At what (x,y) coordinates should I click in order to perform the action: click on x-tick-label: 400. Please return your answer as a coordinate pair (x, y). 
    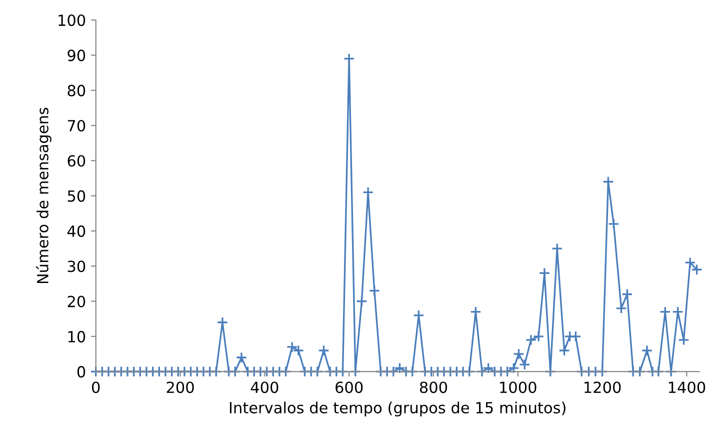
    Looking at the image, I should click on (264, 388).